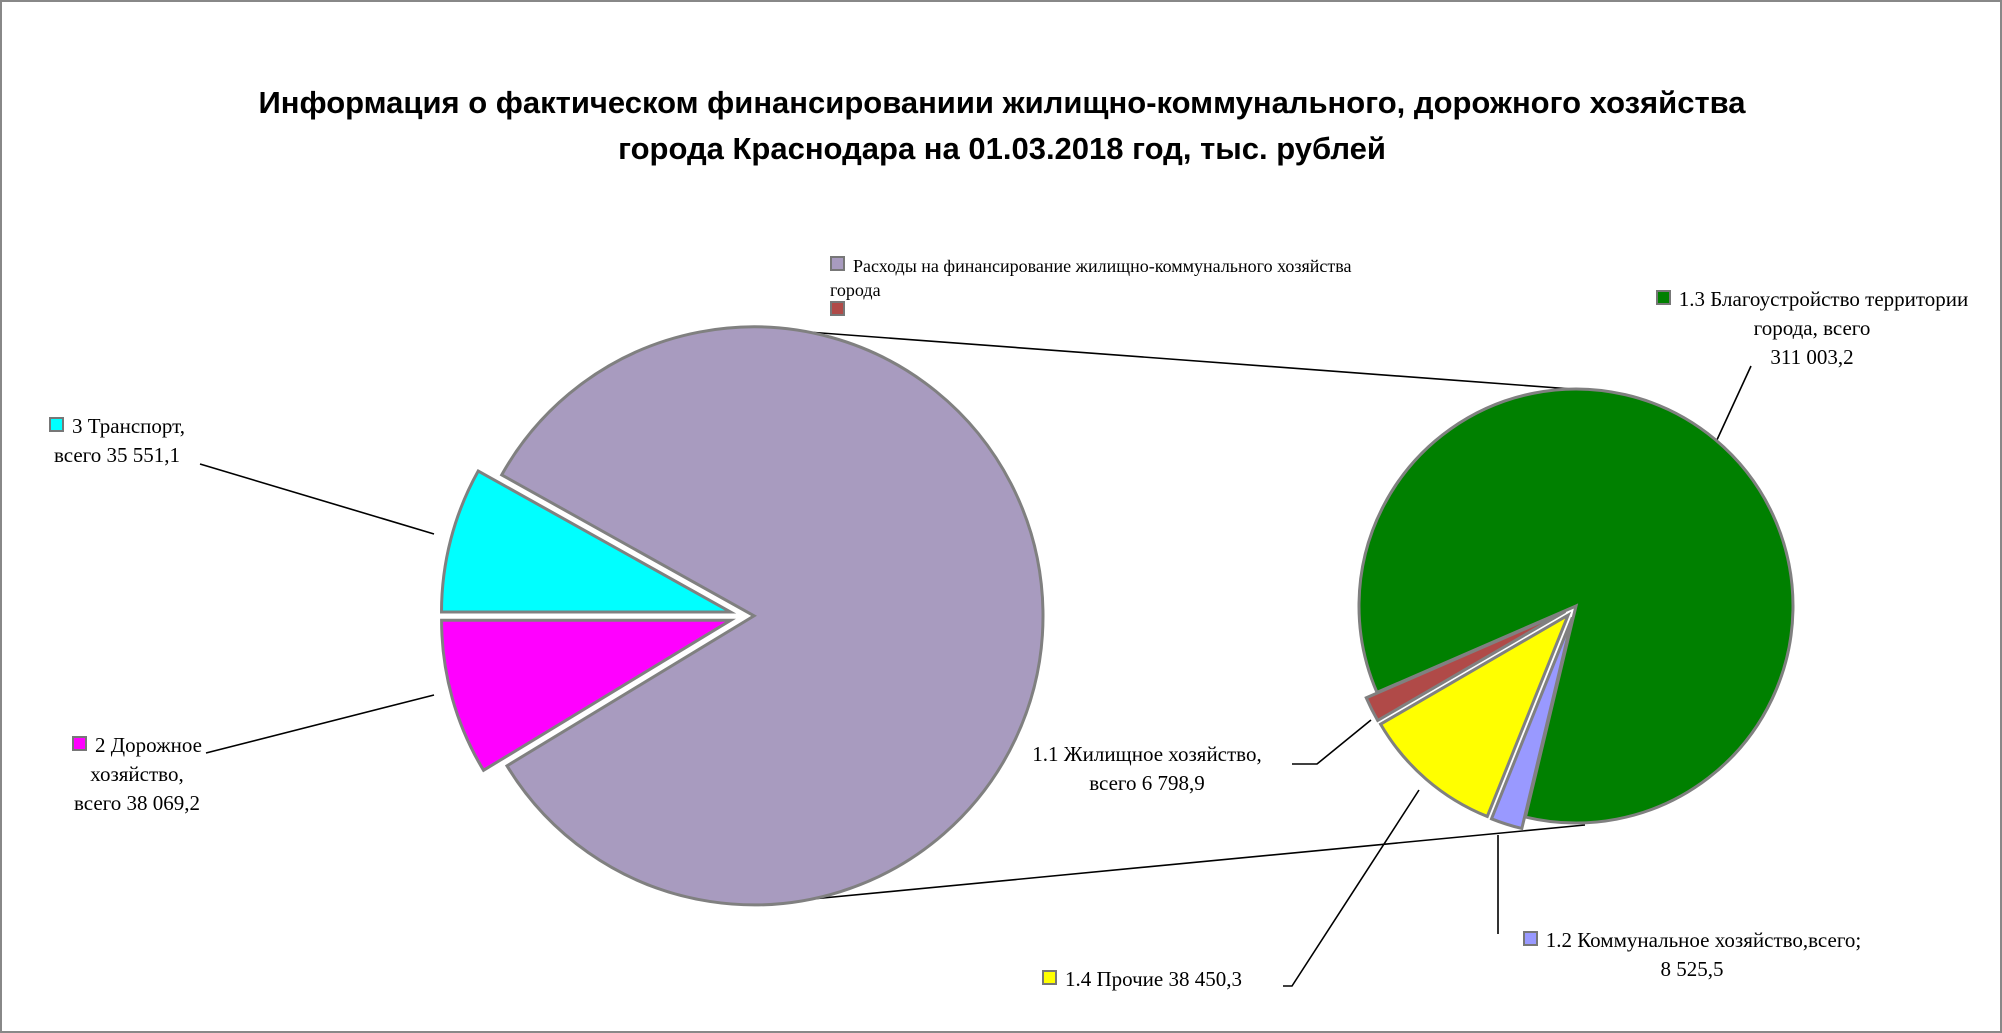  Describe the element at coordinates (1703, 940) in the screenshot. I see `label-category: 1.2 Коммунальное хозяйство,всего;` at that location.